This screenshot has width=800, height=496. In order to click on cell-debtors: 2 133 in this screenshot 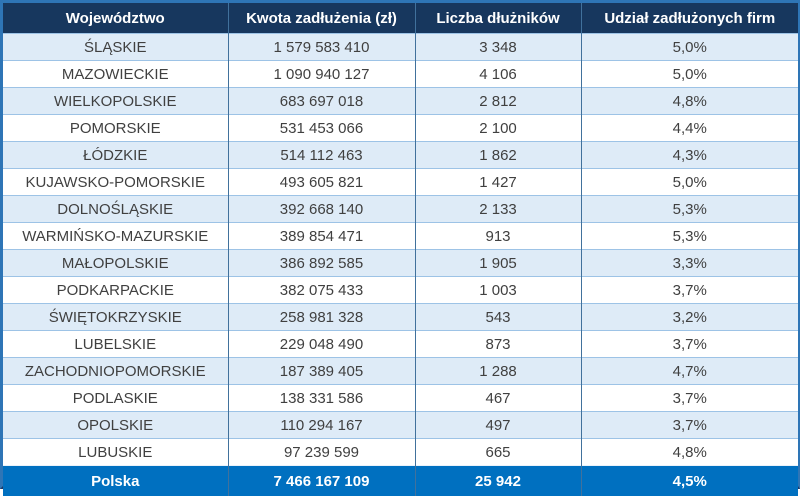, I will do `click(498, 209)`.